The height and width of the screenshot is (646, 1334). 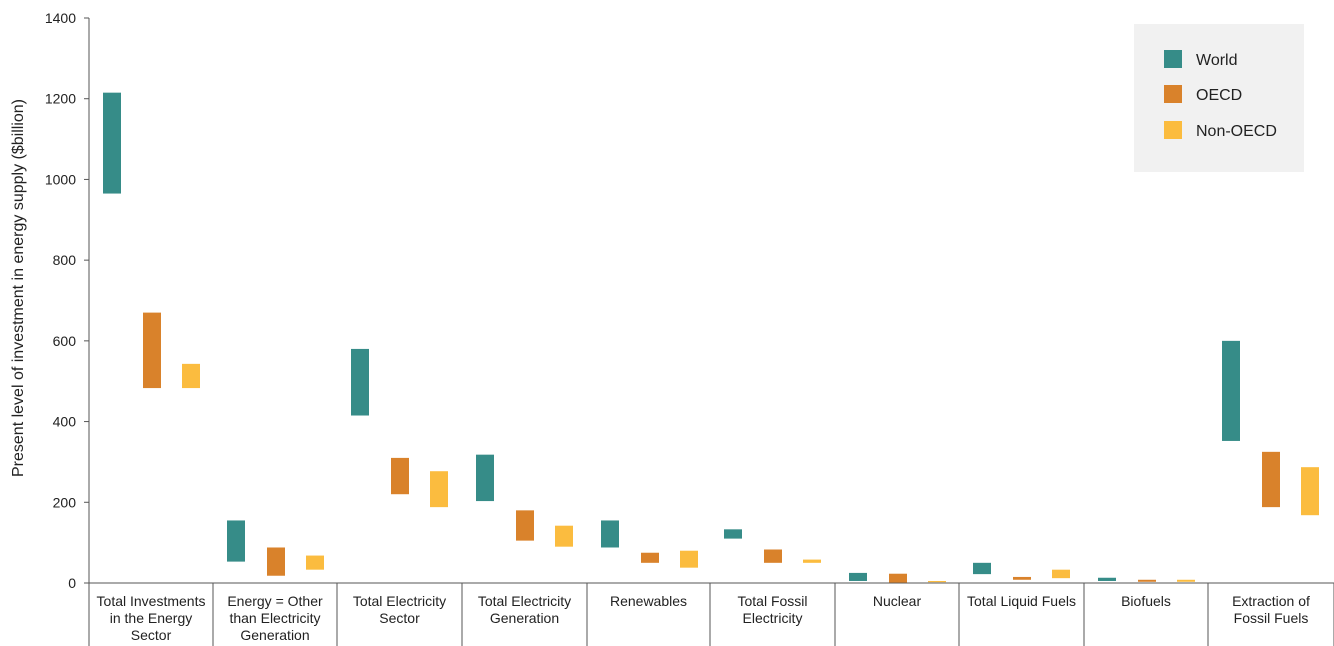 What do you see at coordinates (1271, 609) in the screenshot?
I see `x-category-label: Extraction of Fossil Fuels` at bounding box center [1271, 609].